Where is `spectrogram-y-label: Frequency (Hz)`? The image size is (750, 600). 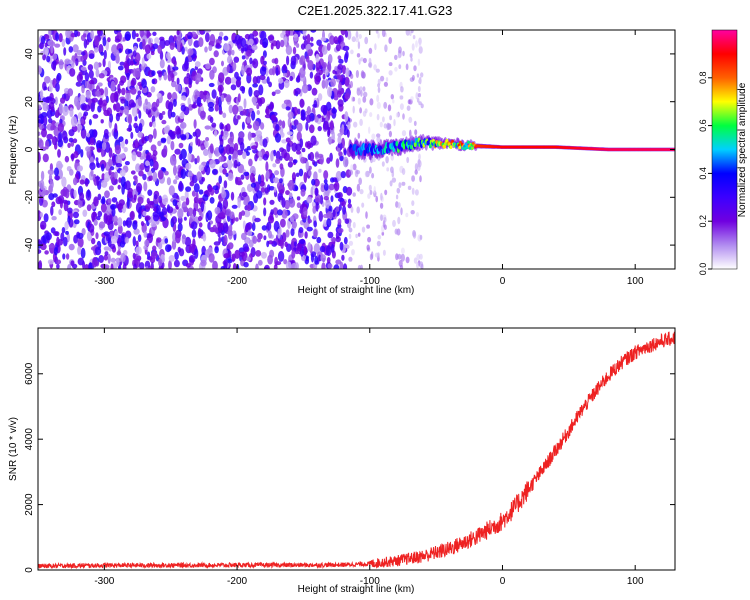 spectrogram-y-label: Frequency (Hz) is located at coordinates (13, 150).